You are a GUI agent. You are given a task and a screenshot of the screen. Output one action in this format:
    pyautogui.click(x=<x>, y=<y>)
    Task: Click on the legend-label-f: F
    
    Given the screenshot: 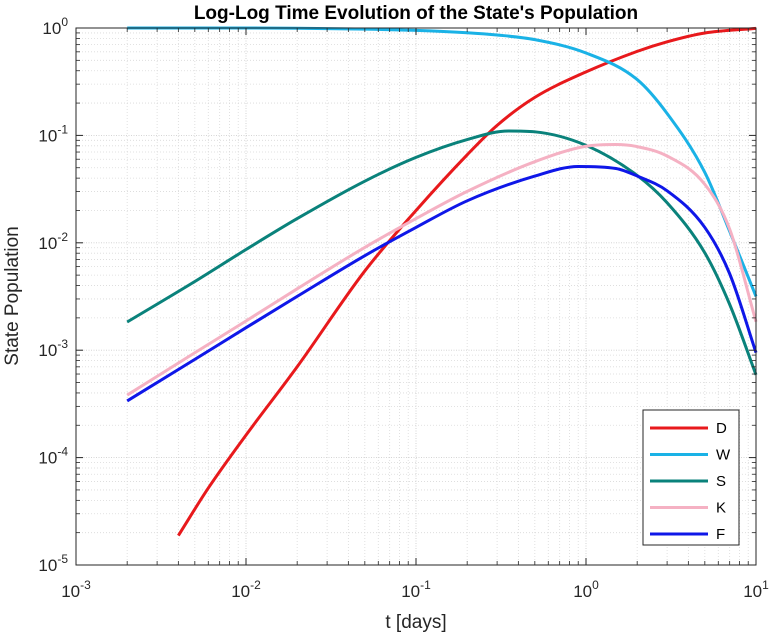 What is the action you would take?
    pyautogui.click(x=720, y=534)
    